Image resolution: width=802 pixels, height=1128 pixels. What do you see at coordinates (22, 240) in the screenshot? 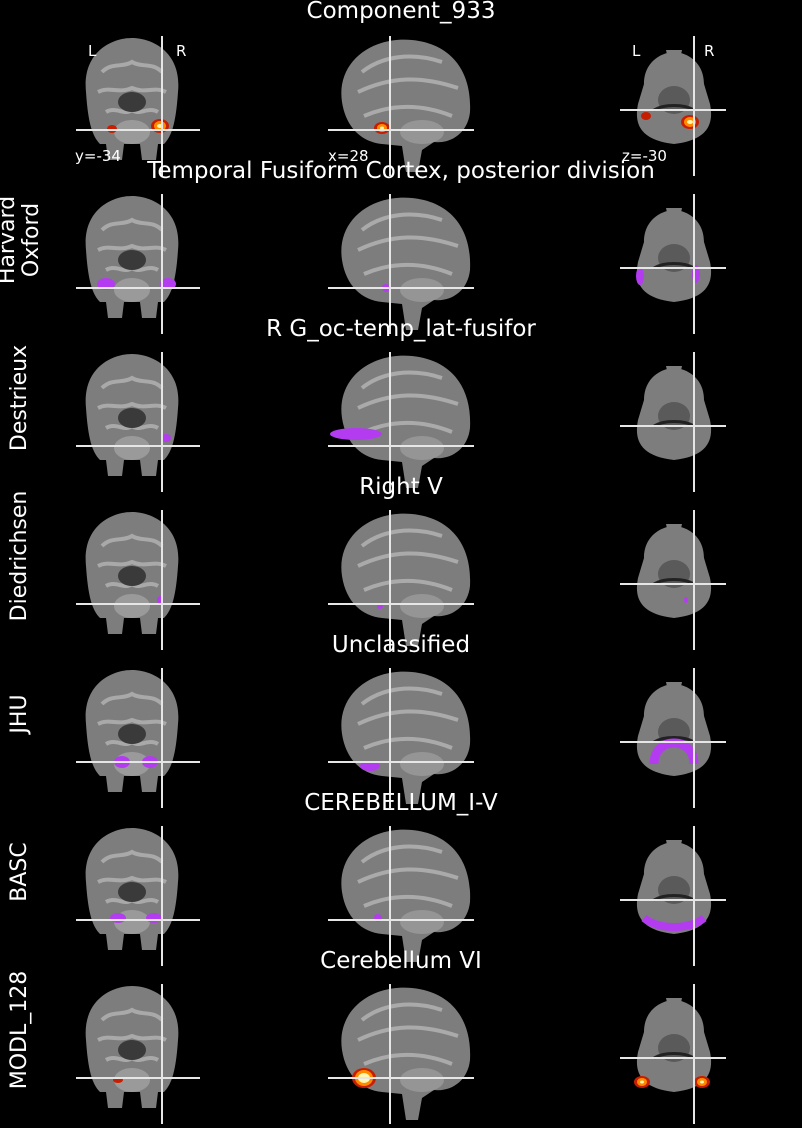
I see `atlas-name-label: Harvard Oxford` at bounding box center [22, 240].